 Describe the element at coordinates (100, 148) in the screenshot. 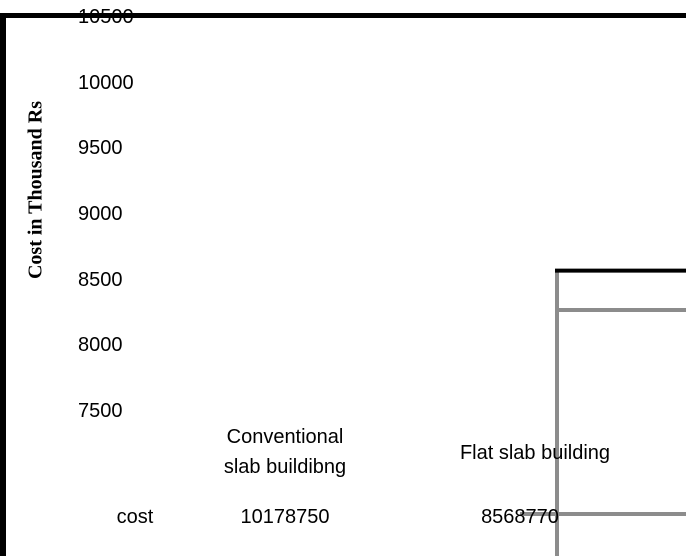

I see `y-tick-label: 9500` at that location.